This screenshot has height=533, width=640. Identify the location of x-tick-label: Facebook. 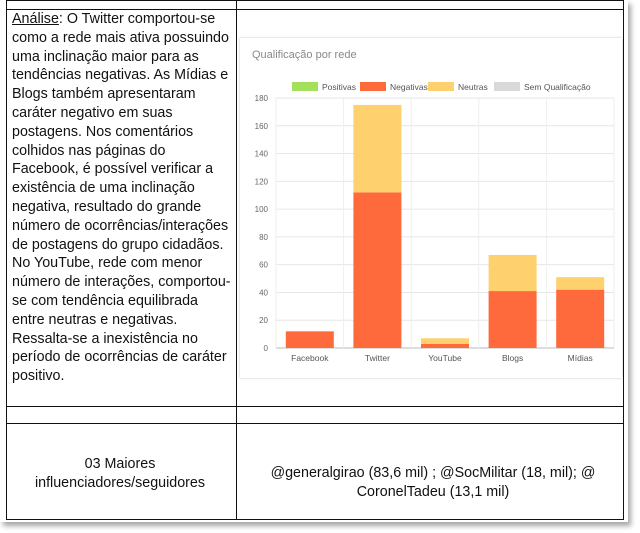
(310, 358).